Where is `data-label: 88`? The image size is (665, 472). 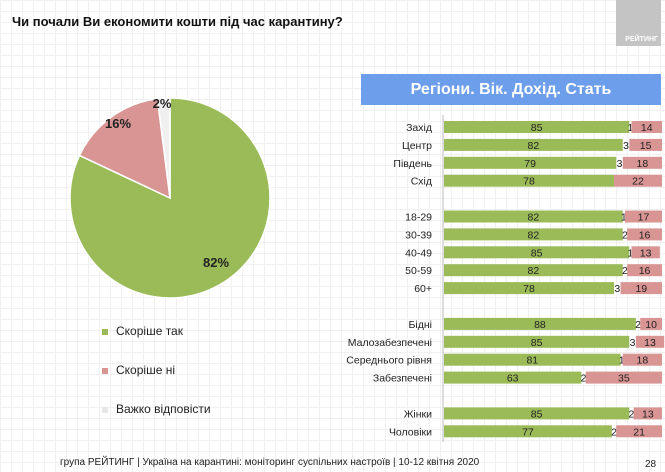 data-label: 88 is located at coordinates (540, 325).